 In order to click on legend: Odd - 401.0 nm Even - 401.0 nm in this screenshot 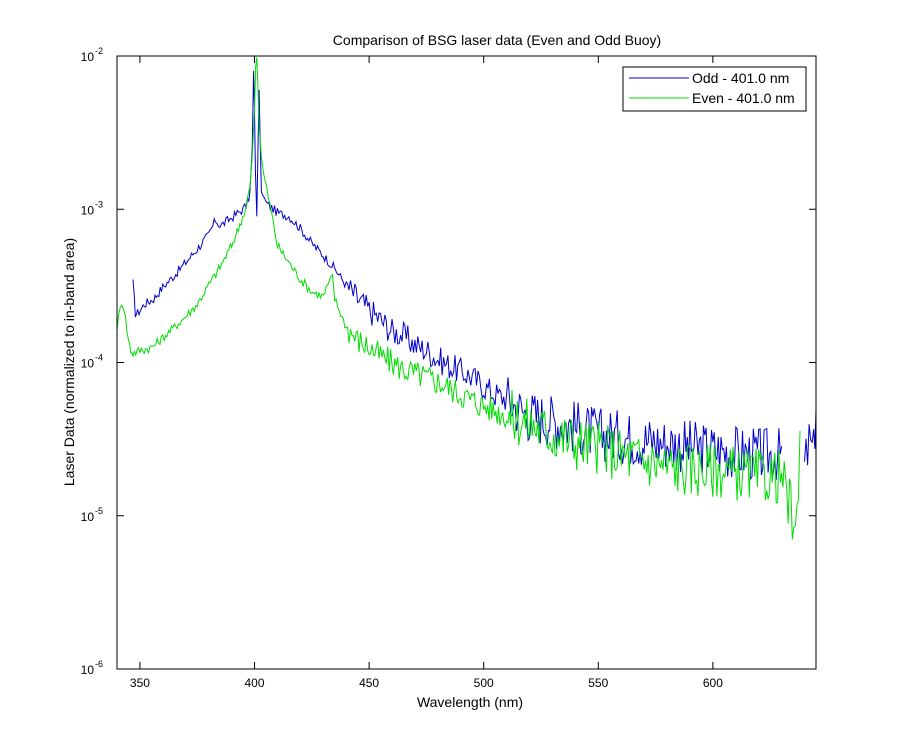, I will do `click(714, 89)`.